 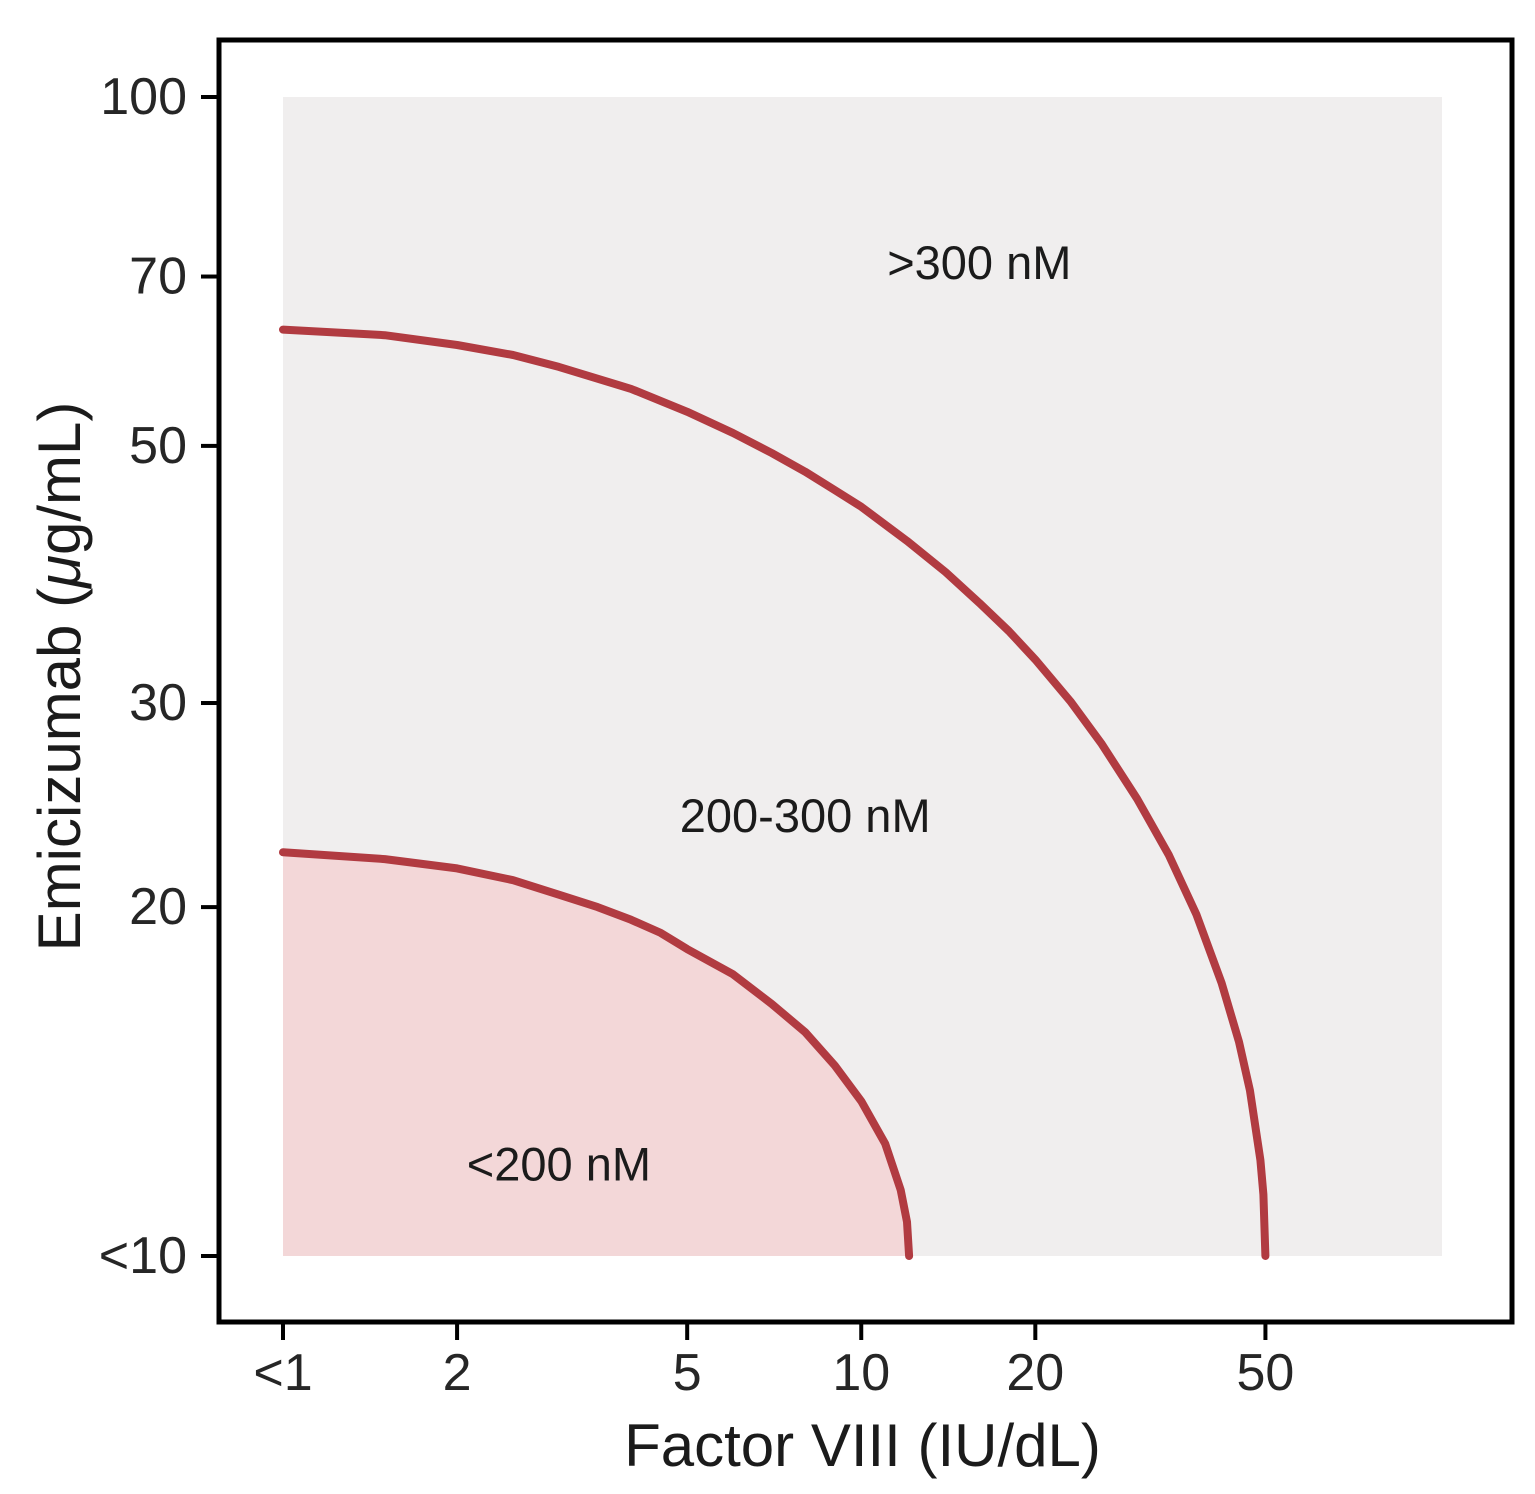 I want to click on y-tick-label: 30, so click(x=158, y=703).